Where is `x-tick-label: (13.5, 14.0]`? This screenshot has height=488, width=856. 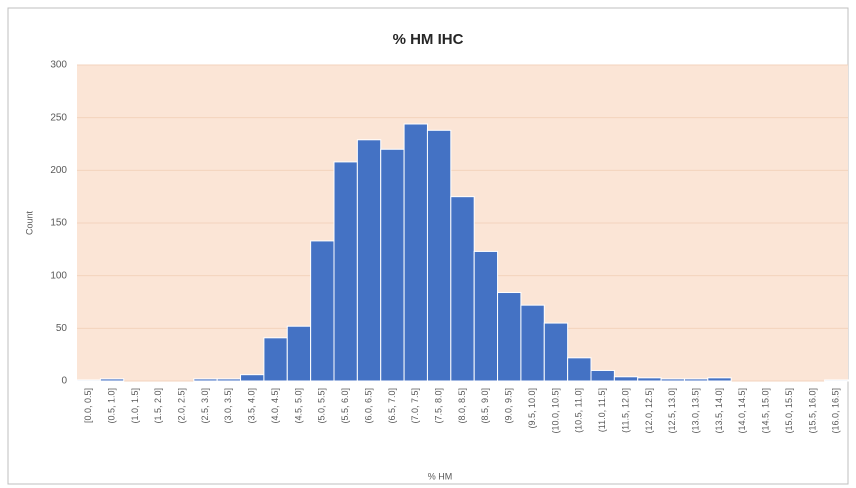 x-tick-label: (13.5, 14.0] is located at coordinates (719, 411).